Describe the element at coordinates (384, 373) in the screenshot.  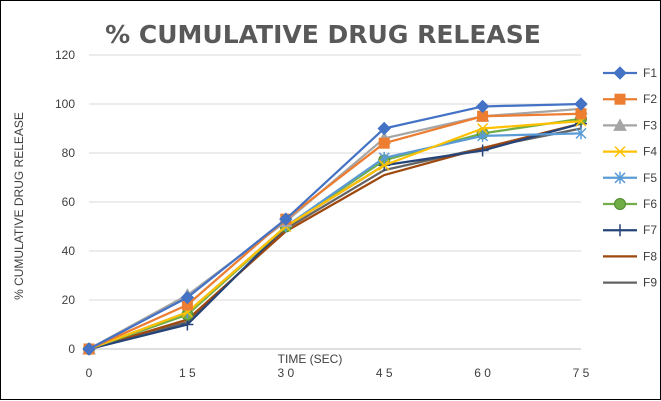
I see `x-tick-label: 4 5` at that location.